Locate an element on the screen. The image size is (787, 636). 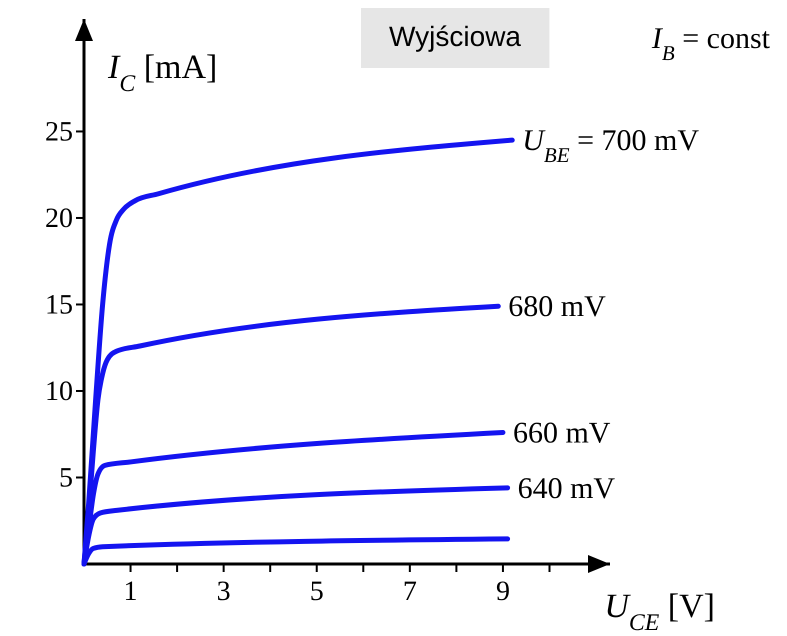
y-tick-label: 15 is located at coordinates (59, 304).